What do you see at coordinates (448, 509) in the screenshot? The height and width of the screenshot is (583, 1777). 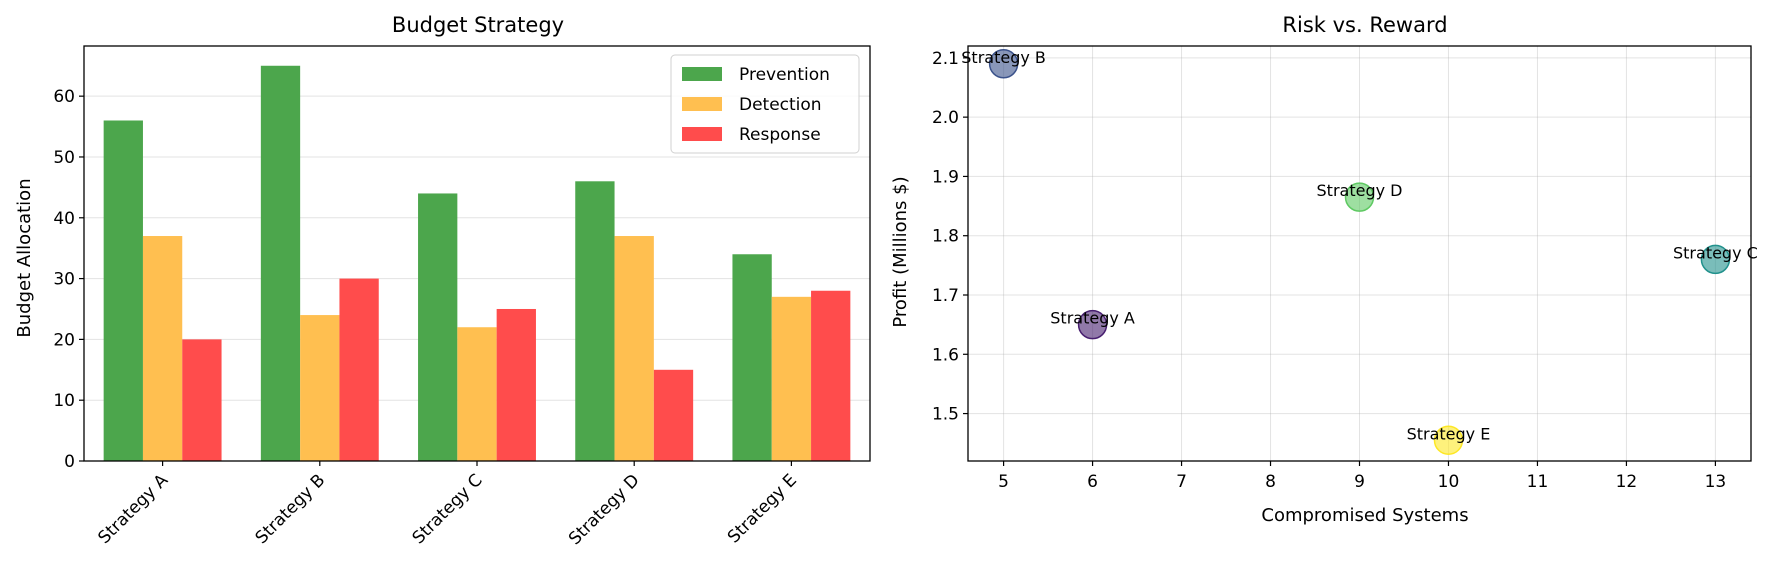 I see `bar-x-tick-label: Strategy C` at bounding box center [448, 509].